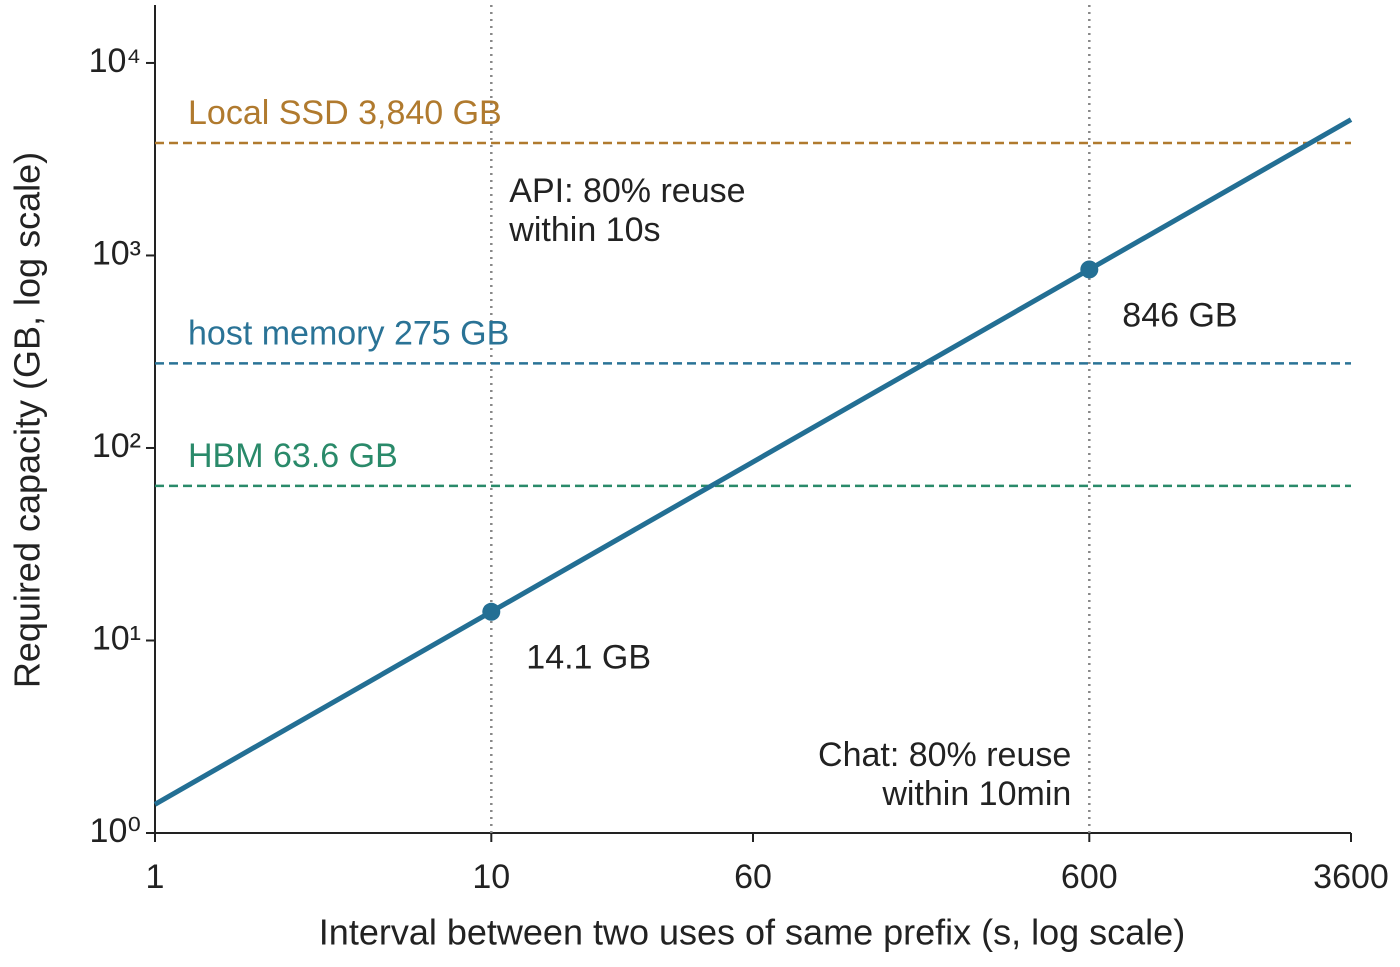 Image resolution: width=1400 pixels, height=967 pixels. Describe the element at coordinates (116, 638) in the screenshot. I see `y-tick-label: 10¹` at that location.